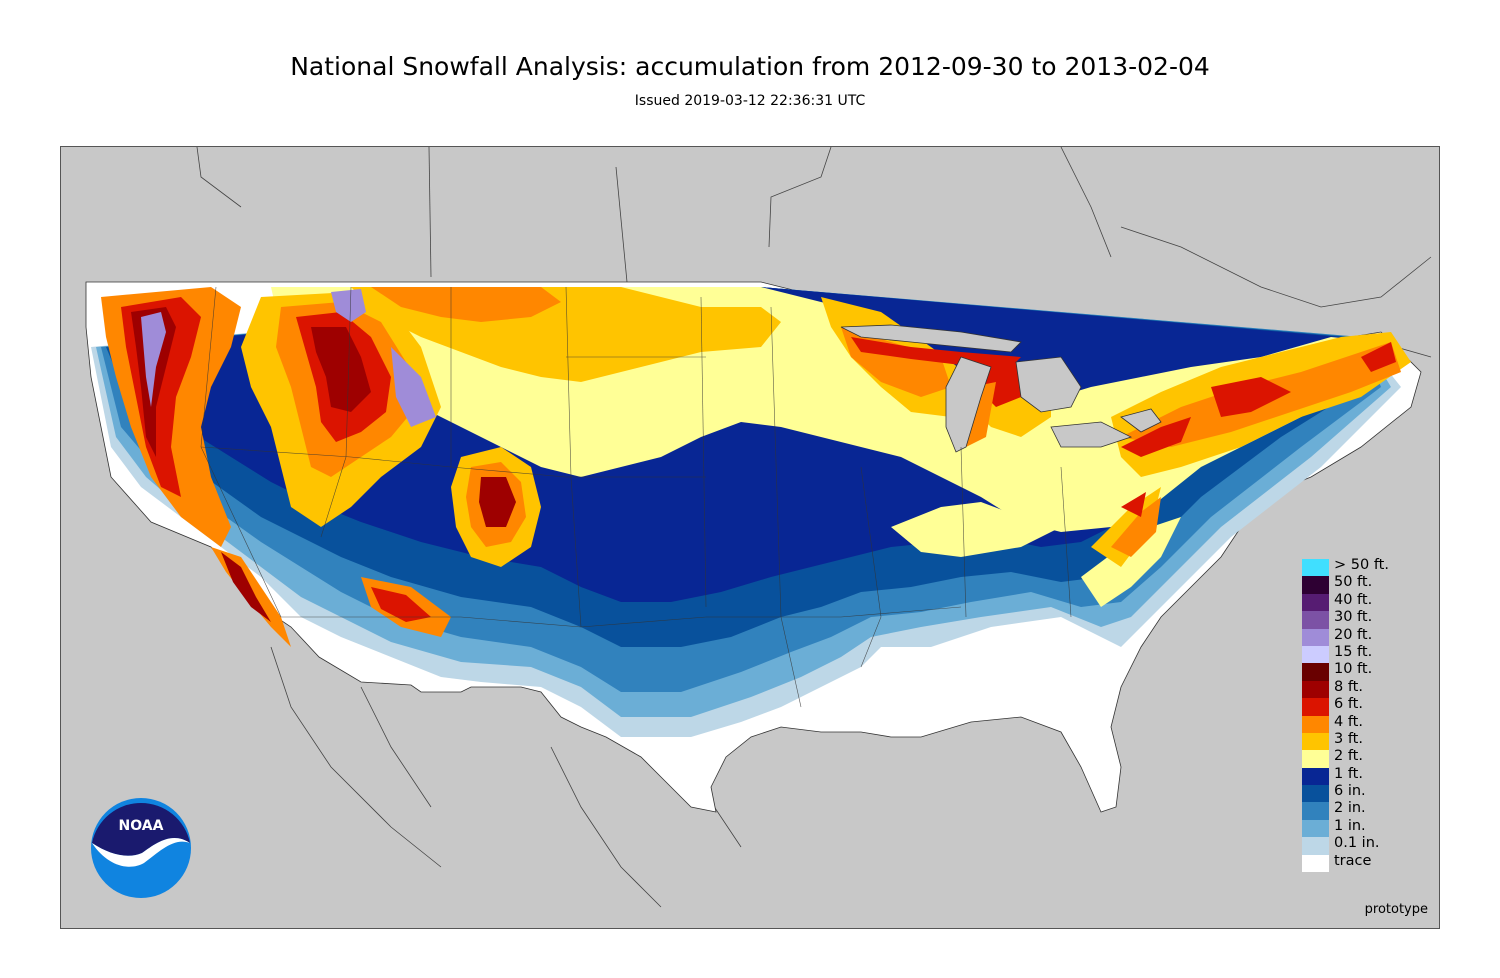 The height and width of the screenshot is (978, 1500). What do you see at coordinates (1353, 651) in the screenshot?
I see `legend-label: 15 ft.` at bounding box center [1353, 651].